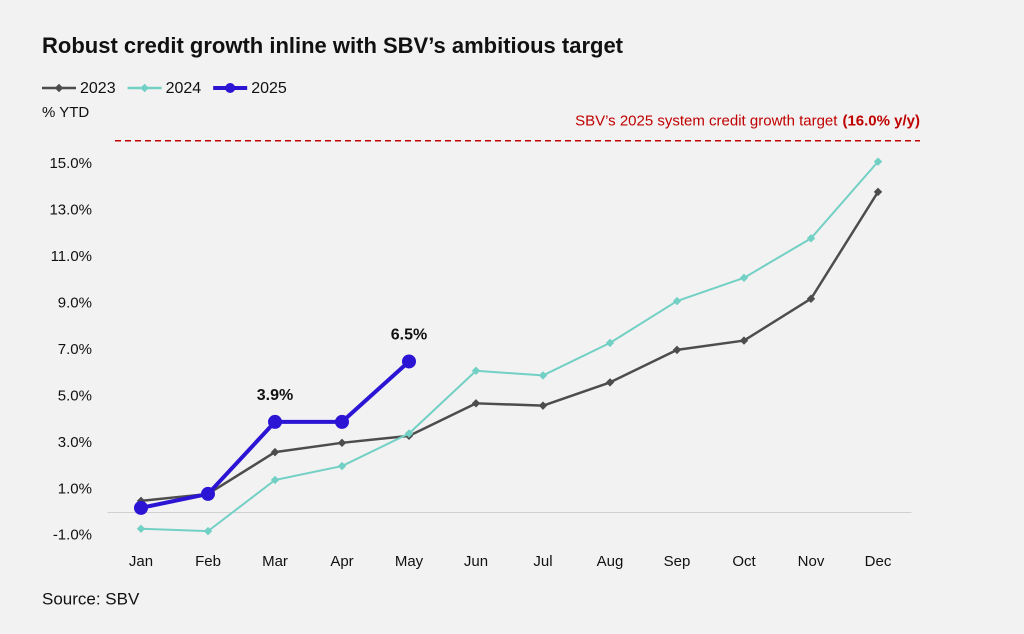 The width and height of the screenshot is (1024, 634). I want to click on x-tick-label: Oct, so click(744, 561).